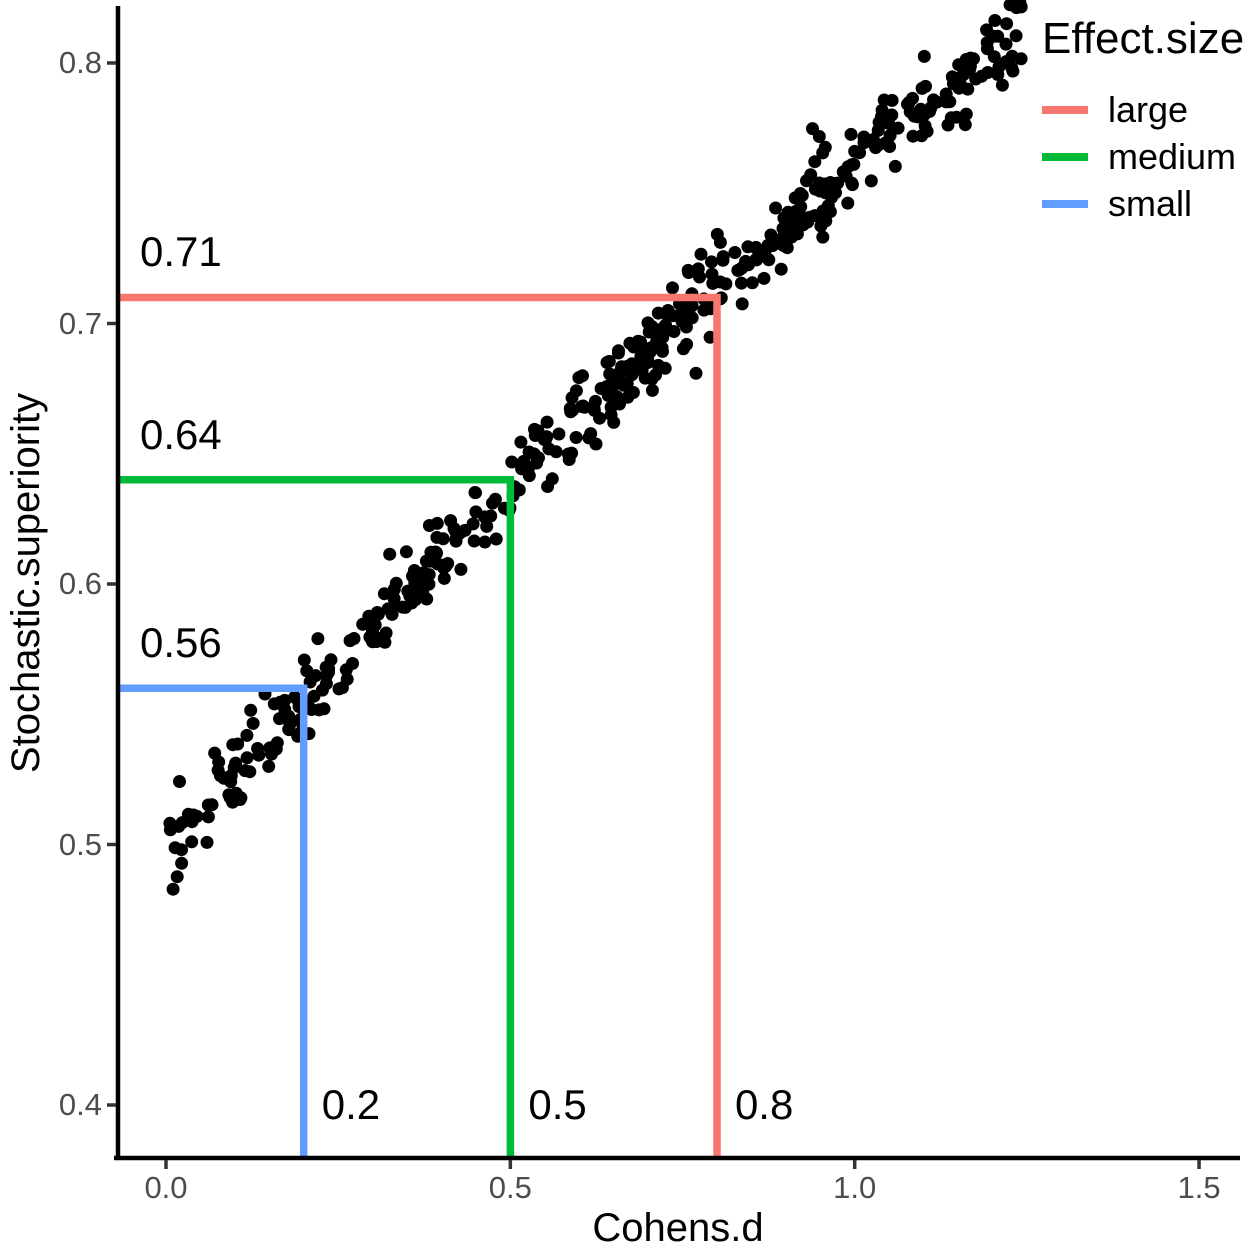 The image size is (1256, 1256). What do you see at coordinates (80, 1104) in the screenshot?
I see `y-tick-label: 0.4` at bounding box center [80, 1104].